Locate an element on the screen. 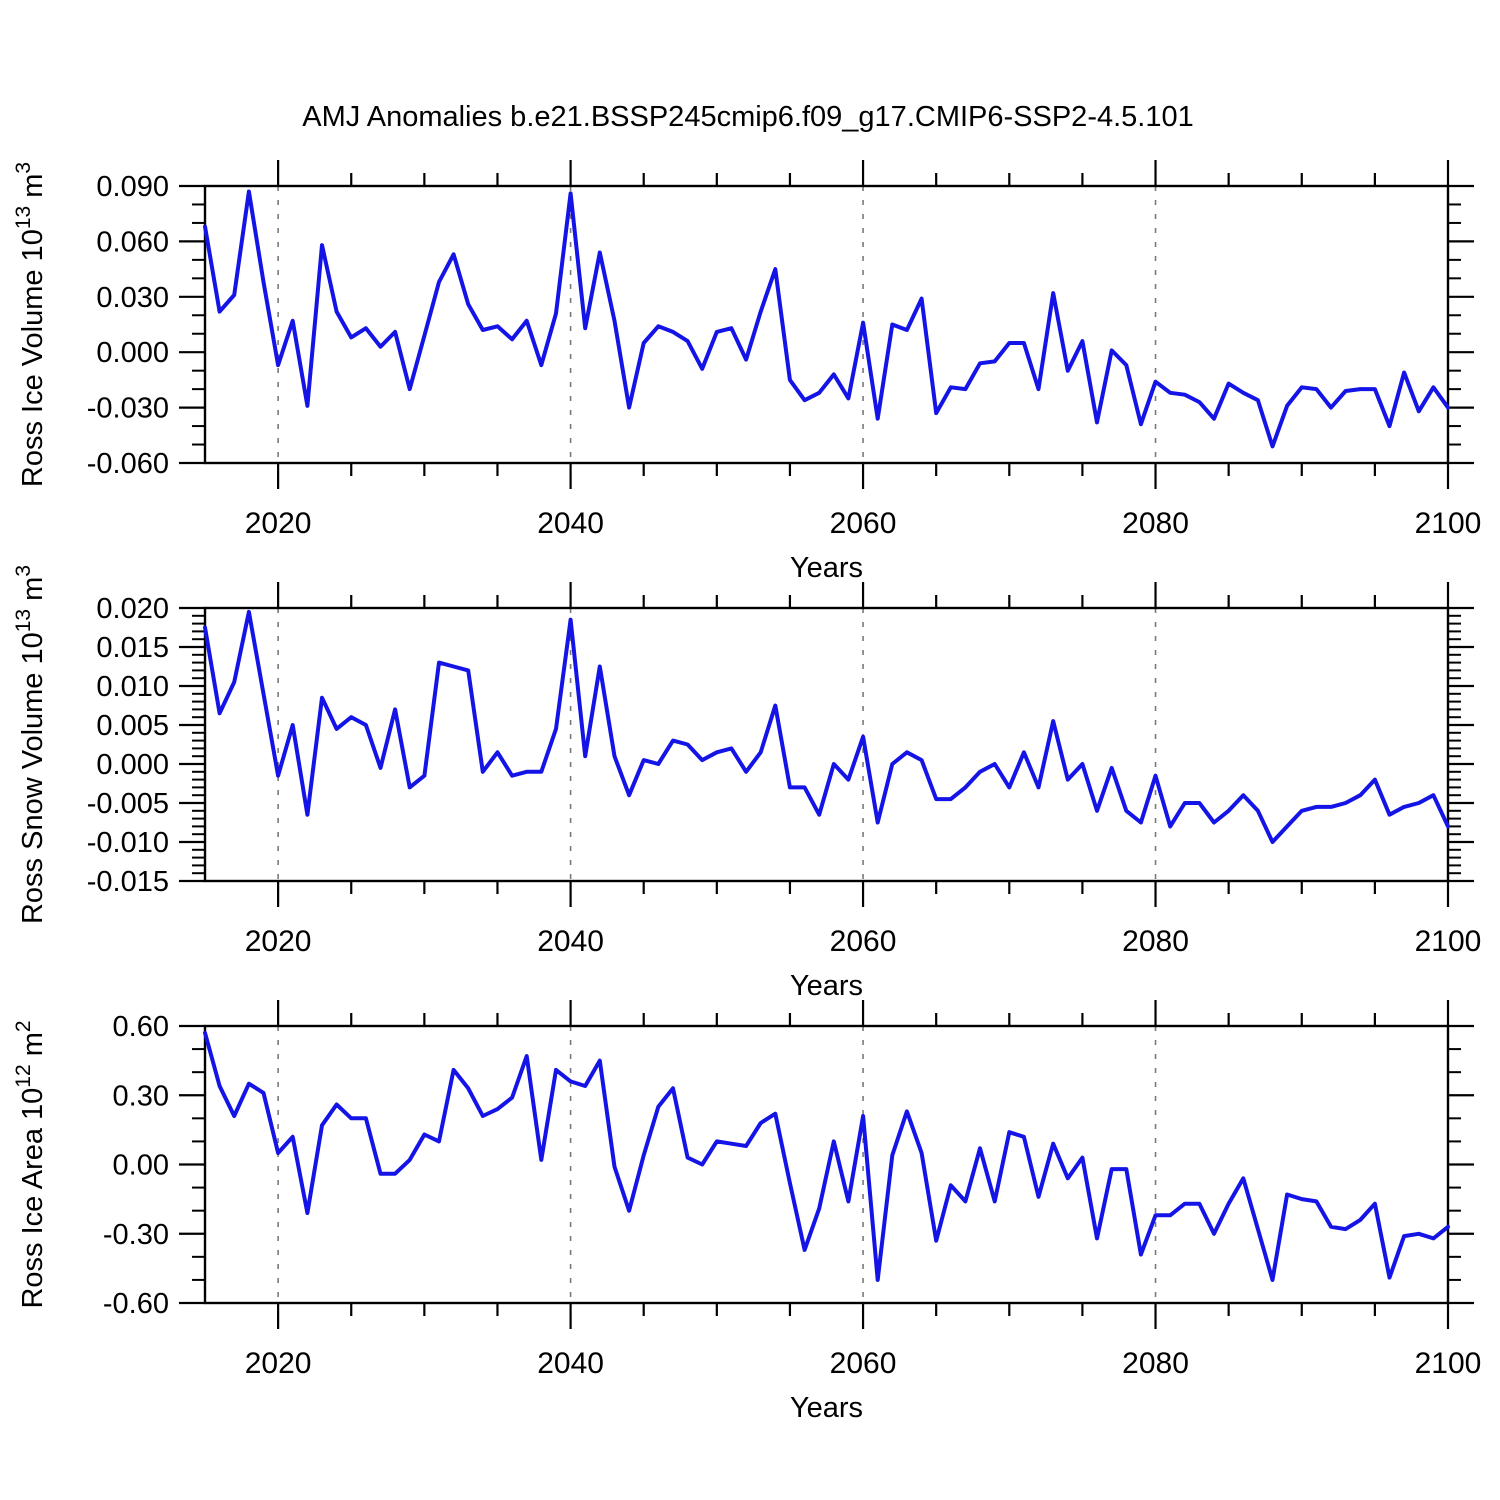 This screenshot has width=1500, height=1500. series-line-ross-snow-volume is located at coordinates (826, 726).